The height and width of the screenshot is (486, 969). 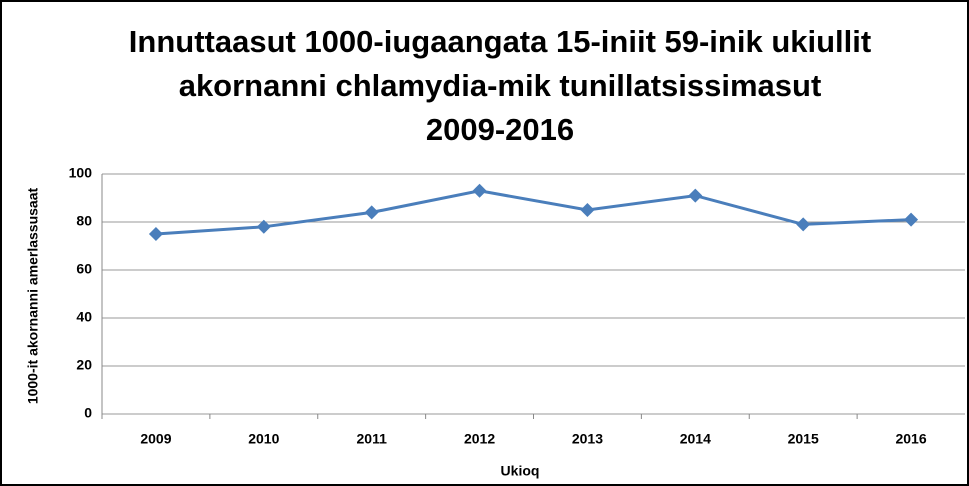 I want to click on y-tick-label: 60, so click(x=84, y=269).